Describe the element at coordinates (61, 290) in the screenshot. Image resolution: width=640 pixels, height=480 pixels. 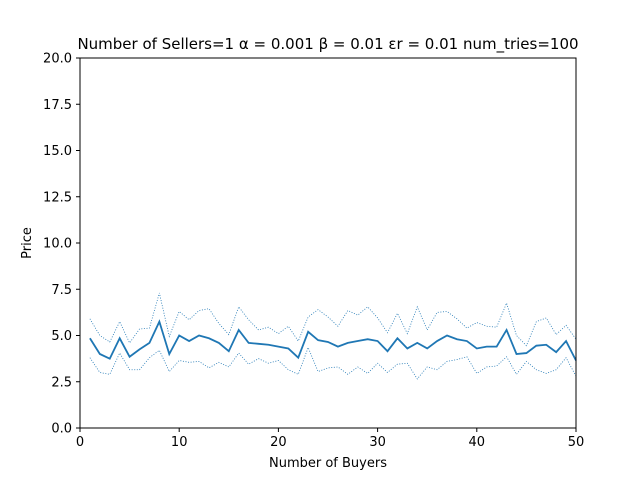
I see `y-tick-label: 7.5` at that location.